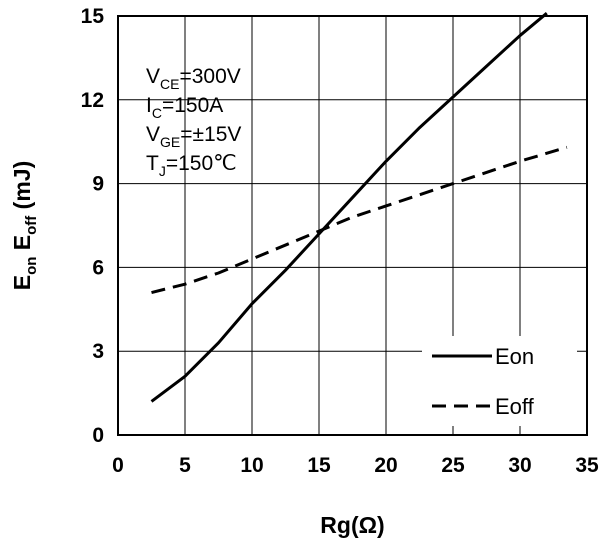  I want to click on condition-line: VCE=300V, so click(193, 78).